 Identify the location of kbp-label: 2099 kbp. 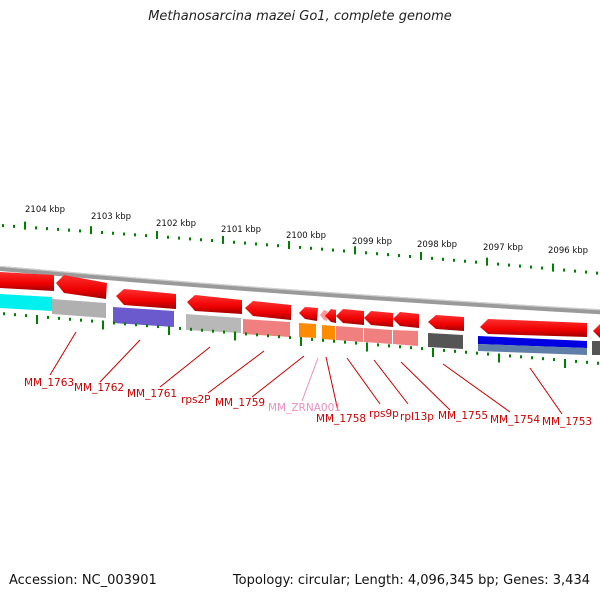
(372, 242).